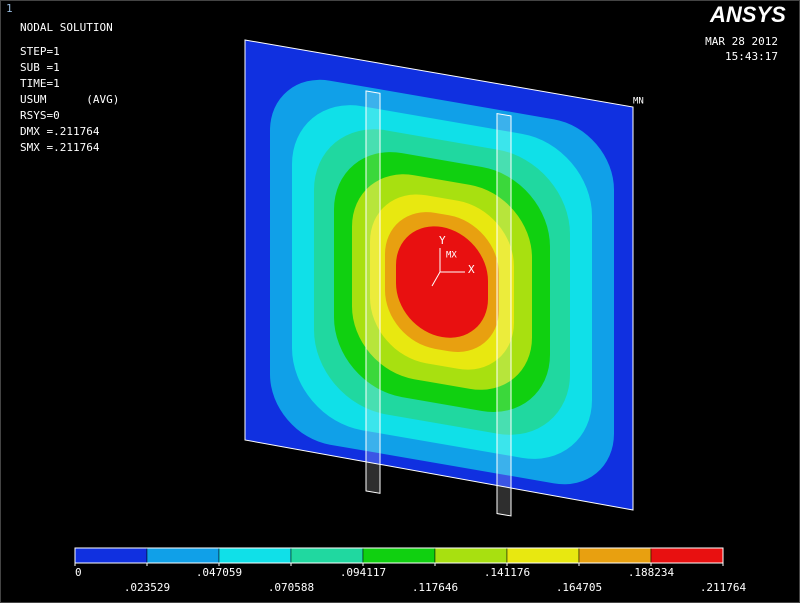  What do you see at coordinates (363, 572) in the screenshot?
I see `legend-label: .094117` at bounding box center [363, 572].